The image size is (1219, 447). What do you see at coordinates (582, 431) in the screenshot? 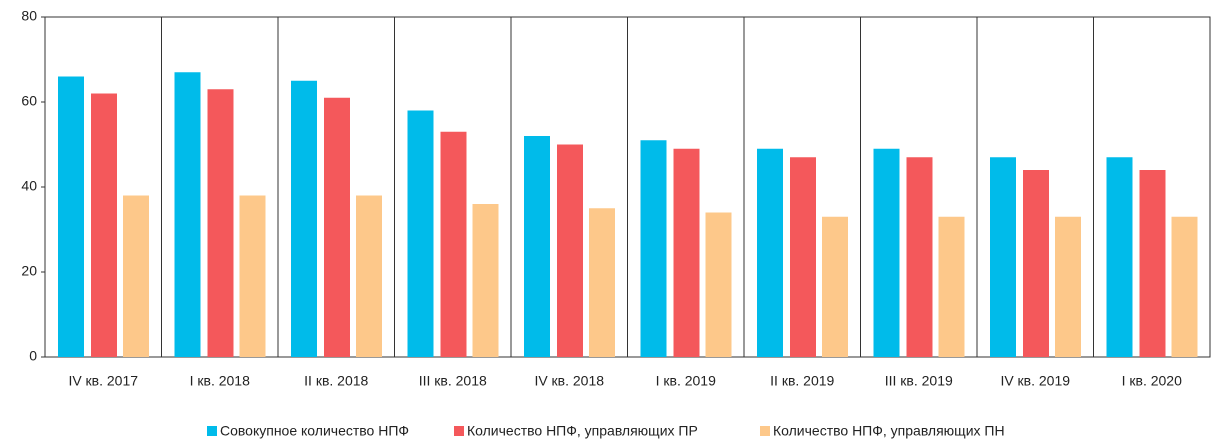
I see `legend-label: Количество НПФ, управляющих ПР` at bounding box center [582, 431].